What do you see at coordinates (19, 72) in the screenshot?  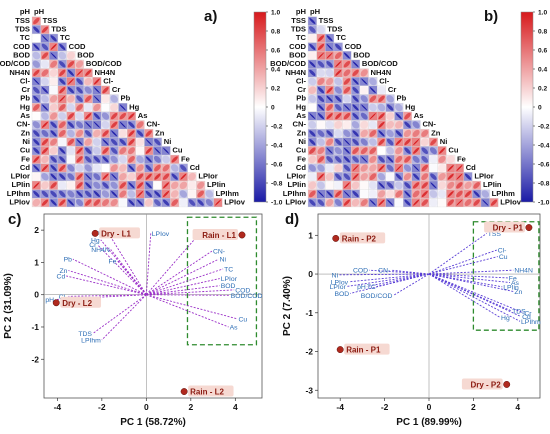 I see `row-label-NH4N: NH4N` at bounding box center [19, 72].